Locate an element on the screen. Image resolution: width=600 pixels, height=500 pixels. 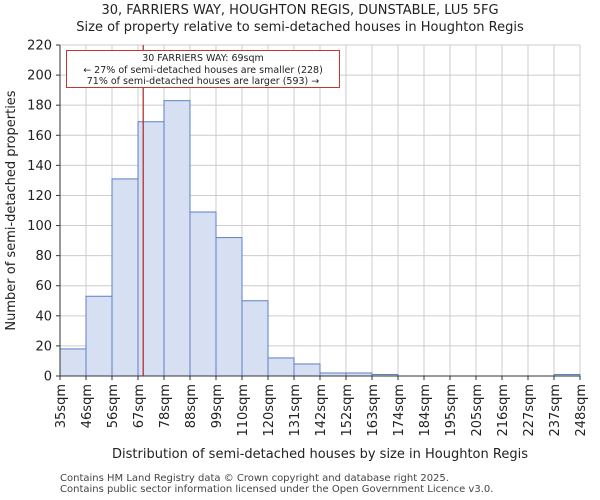
y-tick-label: 20 is located at coordinates (43, 346).